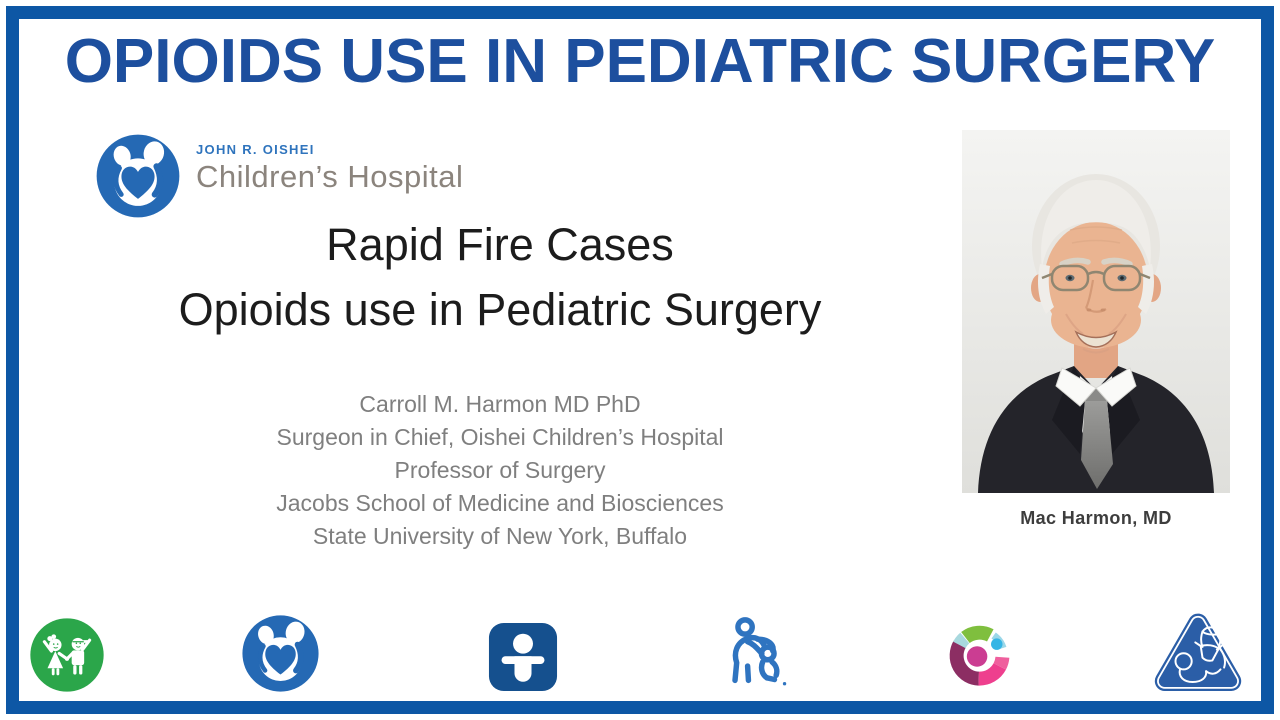 The image size is (1280, 720). Describe the element at coordinates (330, 176) in the screenshot. I see `logo-org-name: Children’s Hospital` at that location.